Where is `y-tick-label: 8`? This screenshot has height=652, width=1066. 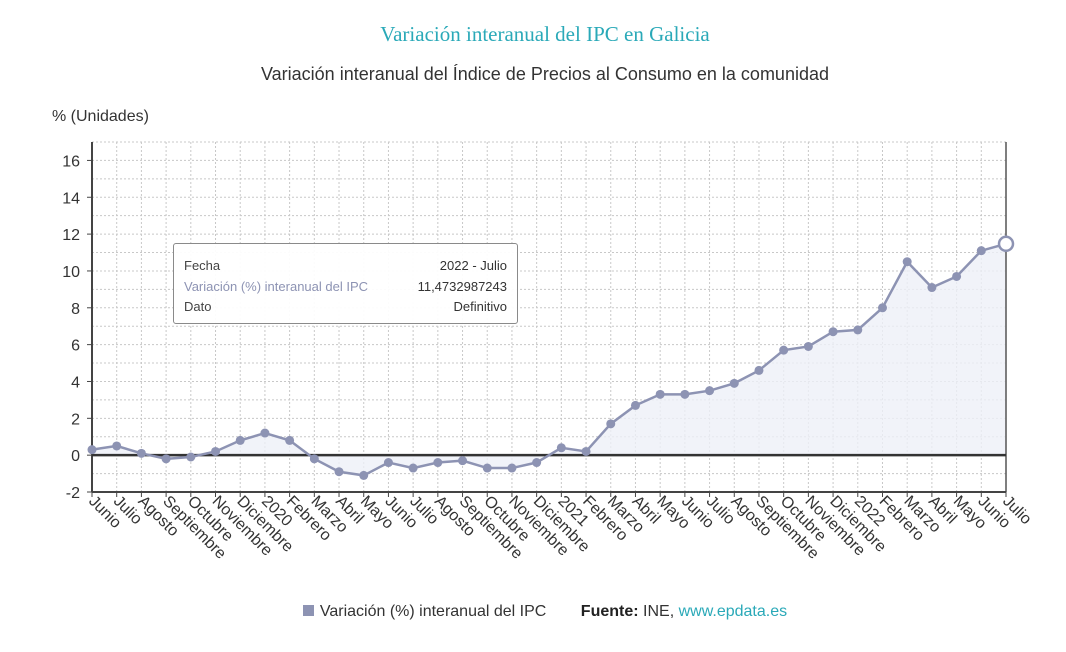
y-tick-label: 8 is located at coordinates (75, 309).